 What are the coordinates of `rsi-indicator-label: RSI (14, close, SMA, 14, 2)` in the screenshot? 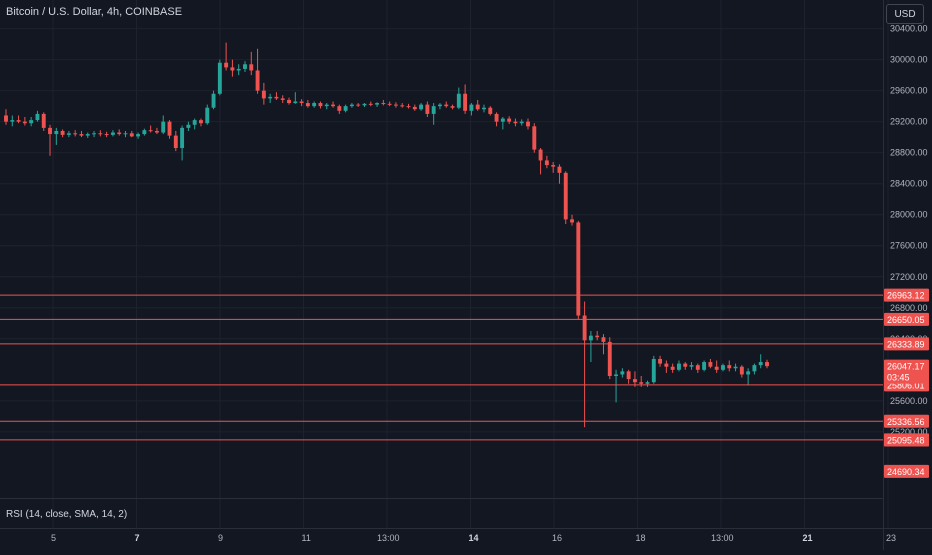 It's located at (67, 514).